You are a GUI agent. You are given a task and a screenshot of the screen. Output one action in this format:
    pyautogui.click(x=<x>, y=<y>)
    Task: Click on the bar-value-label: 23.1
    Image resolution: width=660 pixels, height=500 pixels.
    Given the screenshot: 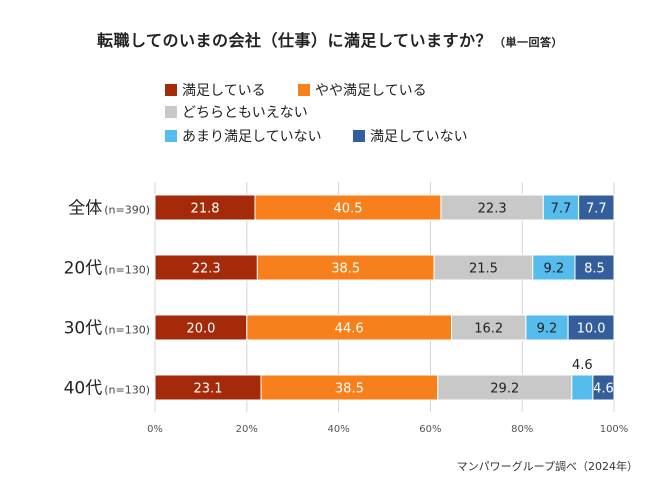 What is the action you would take?
    pyautogui.click(x=208, y=389)
    